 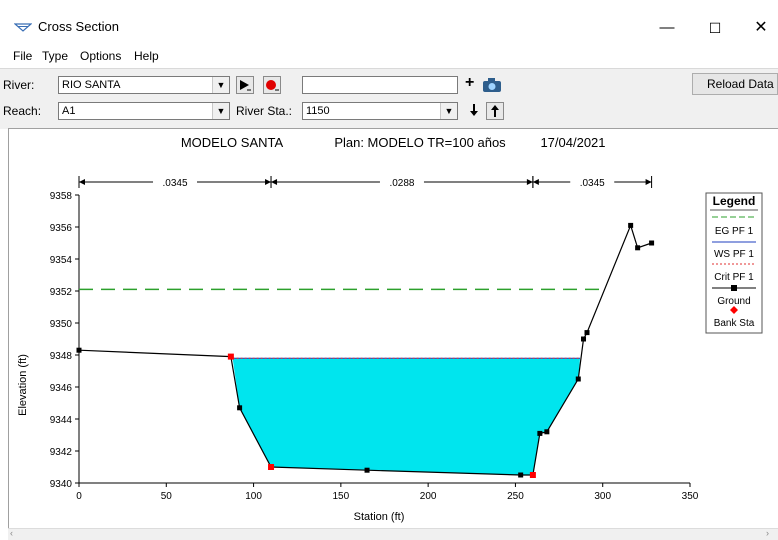 I want to click on x-tick-label: 300, so click(x=602, y=496).